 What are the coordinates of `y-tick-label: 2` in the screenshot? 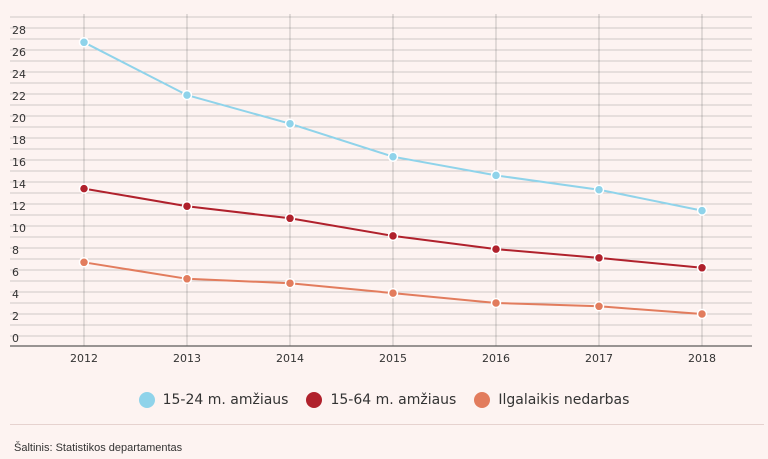 It's located at (15, 316).